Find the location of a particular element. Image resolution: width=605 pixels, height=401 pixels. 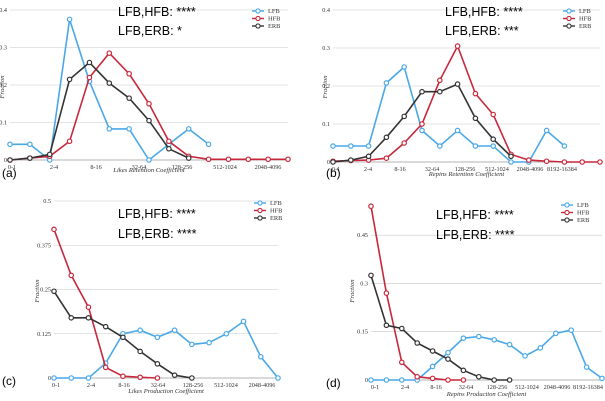

series-hfb is located at coordinates (106, 303).